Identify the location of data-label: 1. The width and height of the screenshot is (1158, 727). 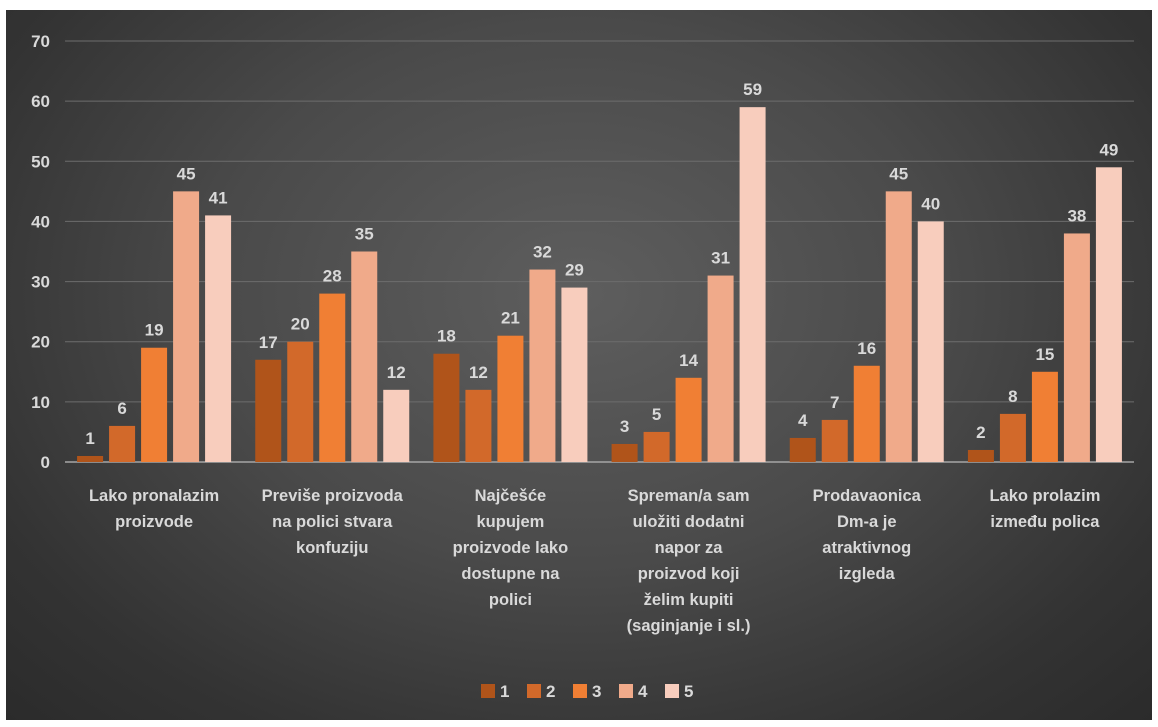
(89, 438).